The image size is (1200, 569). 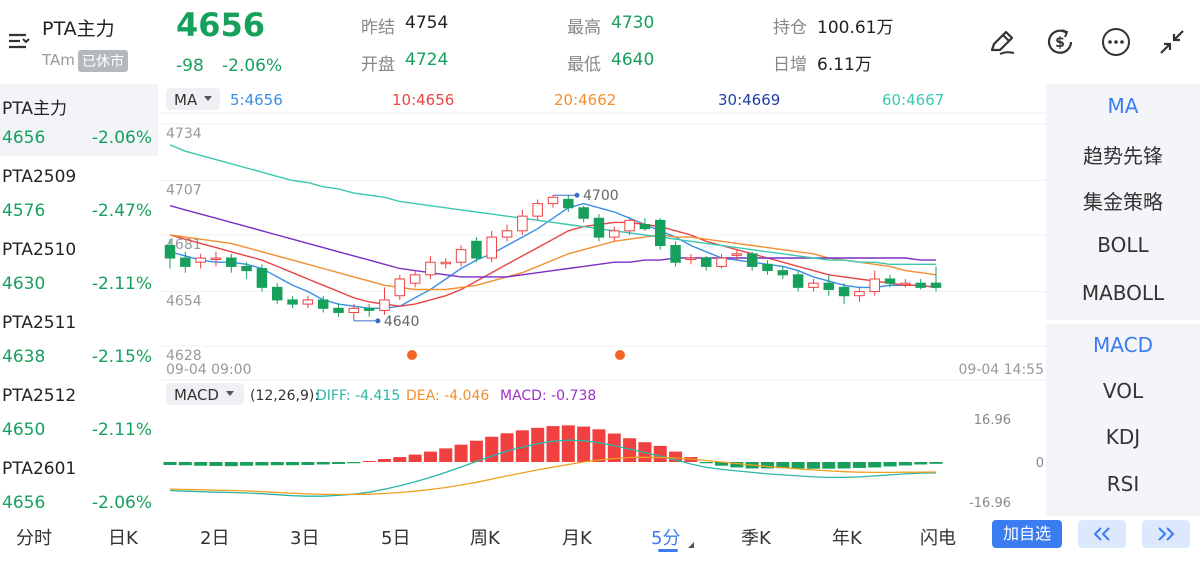 I want to click on collapse-arrows-icon, so click(x=1172, y=42).